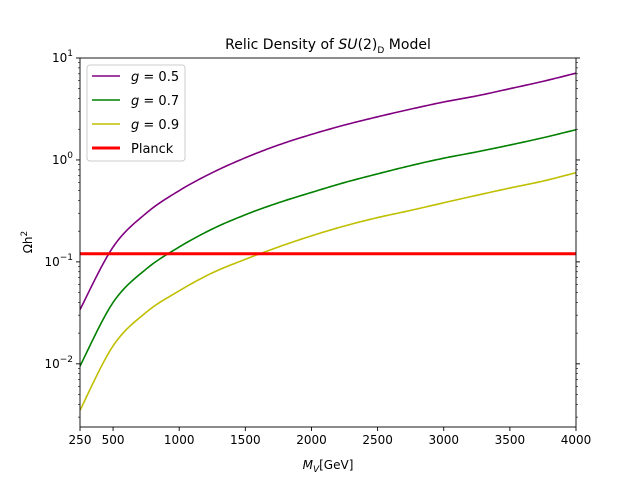 The image size is (640, 480). What do you see at coordinates (58, 363) in the screenshot?
I see `y-tick-label: 10⁻²` at bounding box center [58, 363].